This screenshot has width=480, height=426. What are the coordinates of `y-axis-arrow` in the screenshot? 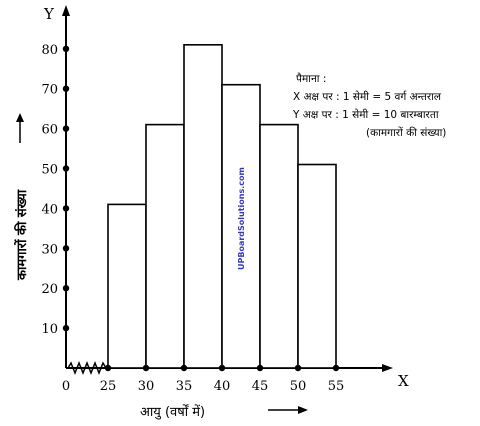 It's located at (66, 10).